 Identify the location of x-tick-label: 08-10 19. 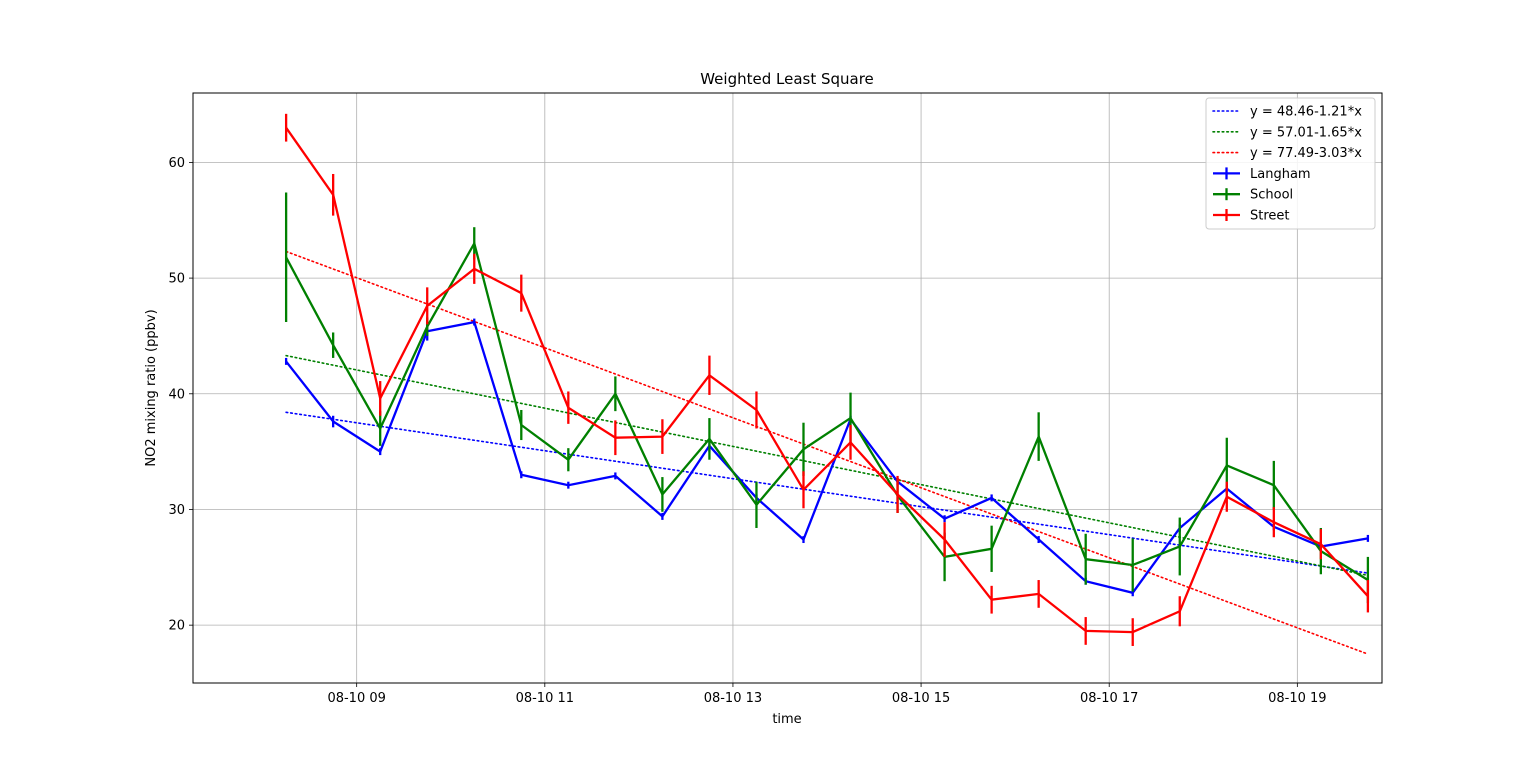
(1297, 698).